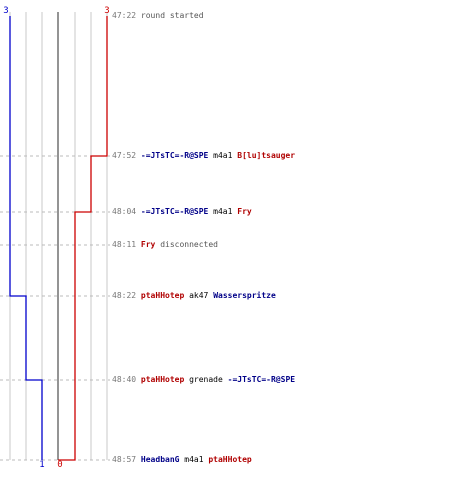 The image size is (450, 500). Describe the element at coordinates (186, 244) in the screenshot. I see `event-text: disconnected` at that location.